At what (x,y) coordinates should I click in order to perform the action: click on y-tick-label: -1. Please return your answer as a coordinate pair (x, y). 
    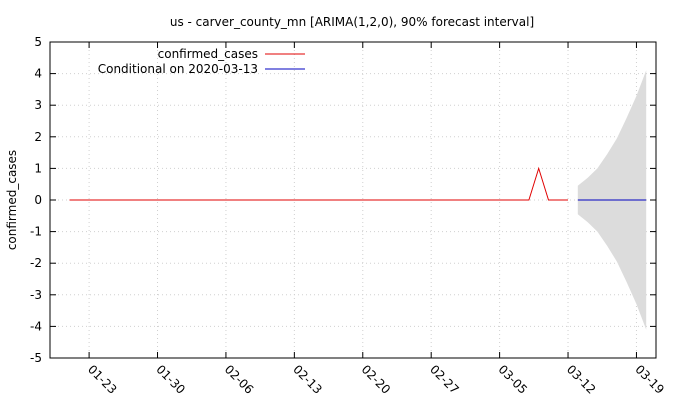
    Looking at the image, I should click on (36, 232).